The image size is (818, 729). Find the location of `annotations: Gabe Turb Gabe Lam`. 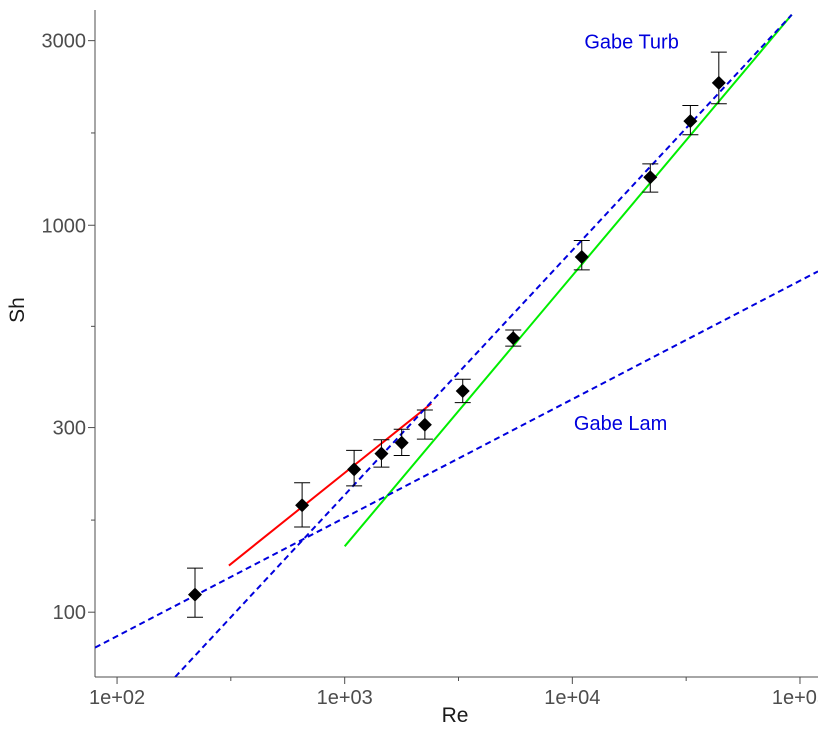

annotations: Gabe Turb Gabe Lam is located at coordinates (626, 233).